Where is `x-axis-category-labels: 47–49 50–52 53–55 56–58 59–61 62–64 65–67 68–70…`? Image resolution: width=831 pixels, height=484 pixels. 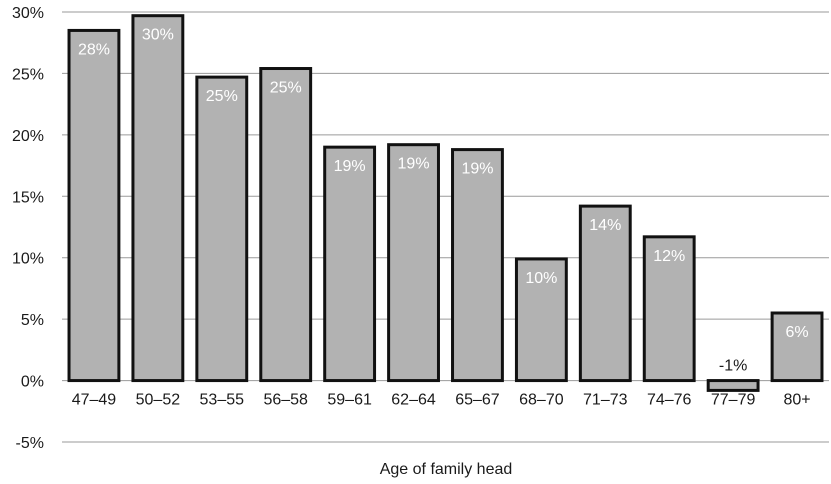 x-axis-category-labels: 47–49 50–52 53–55 56–58 59–61 62–64 65–67 68–70… is located at coordinates (441, 400).